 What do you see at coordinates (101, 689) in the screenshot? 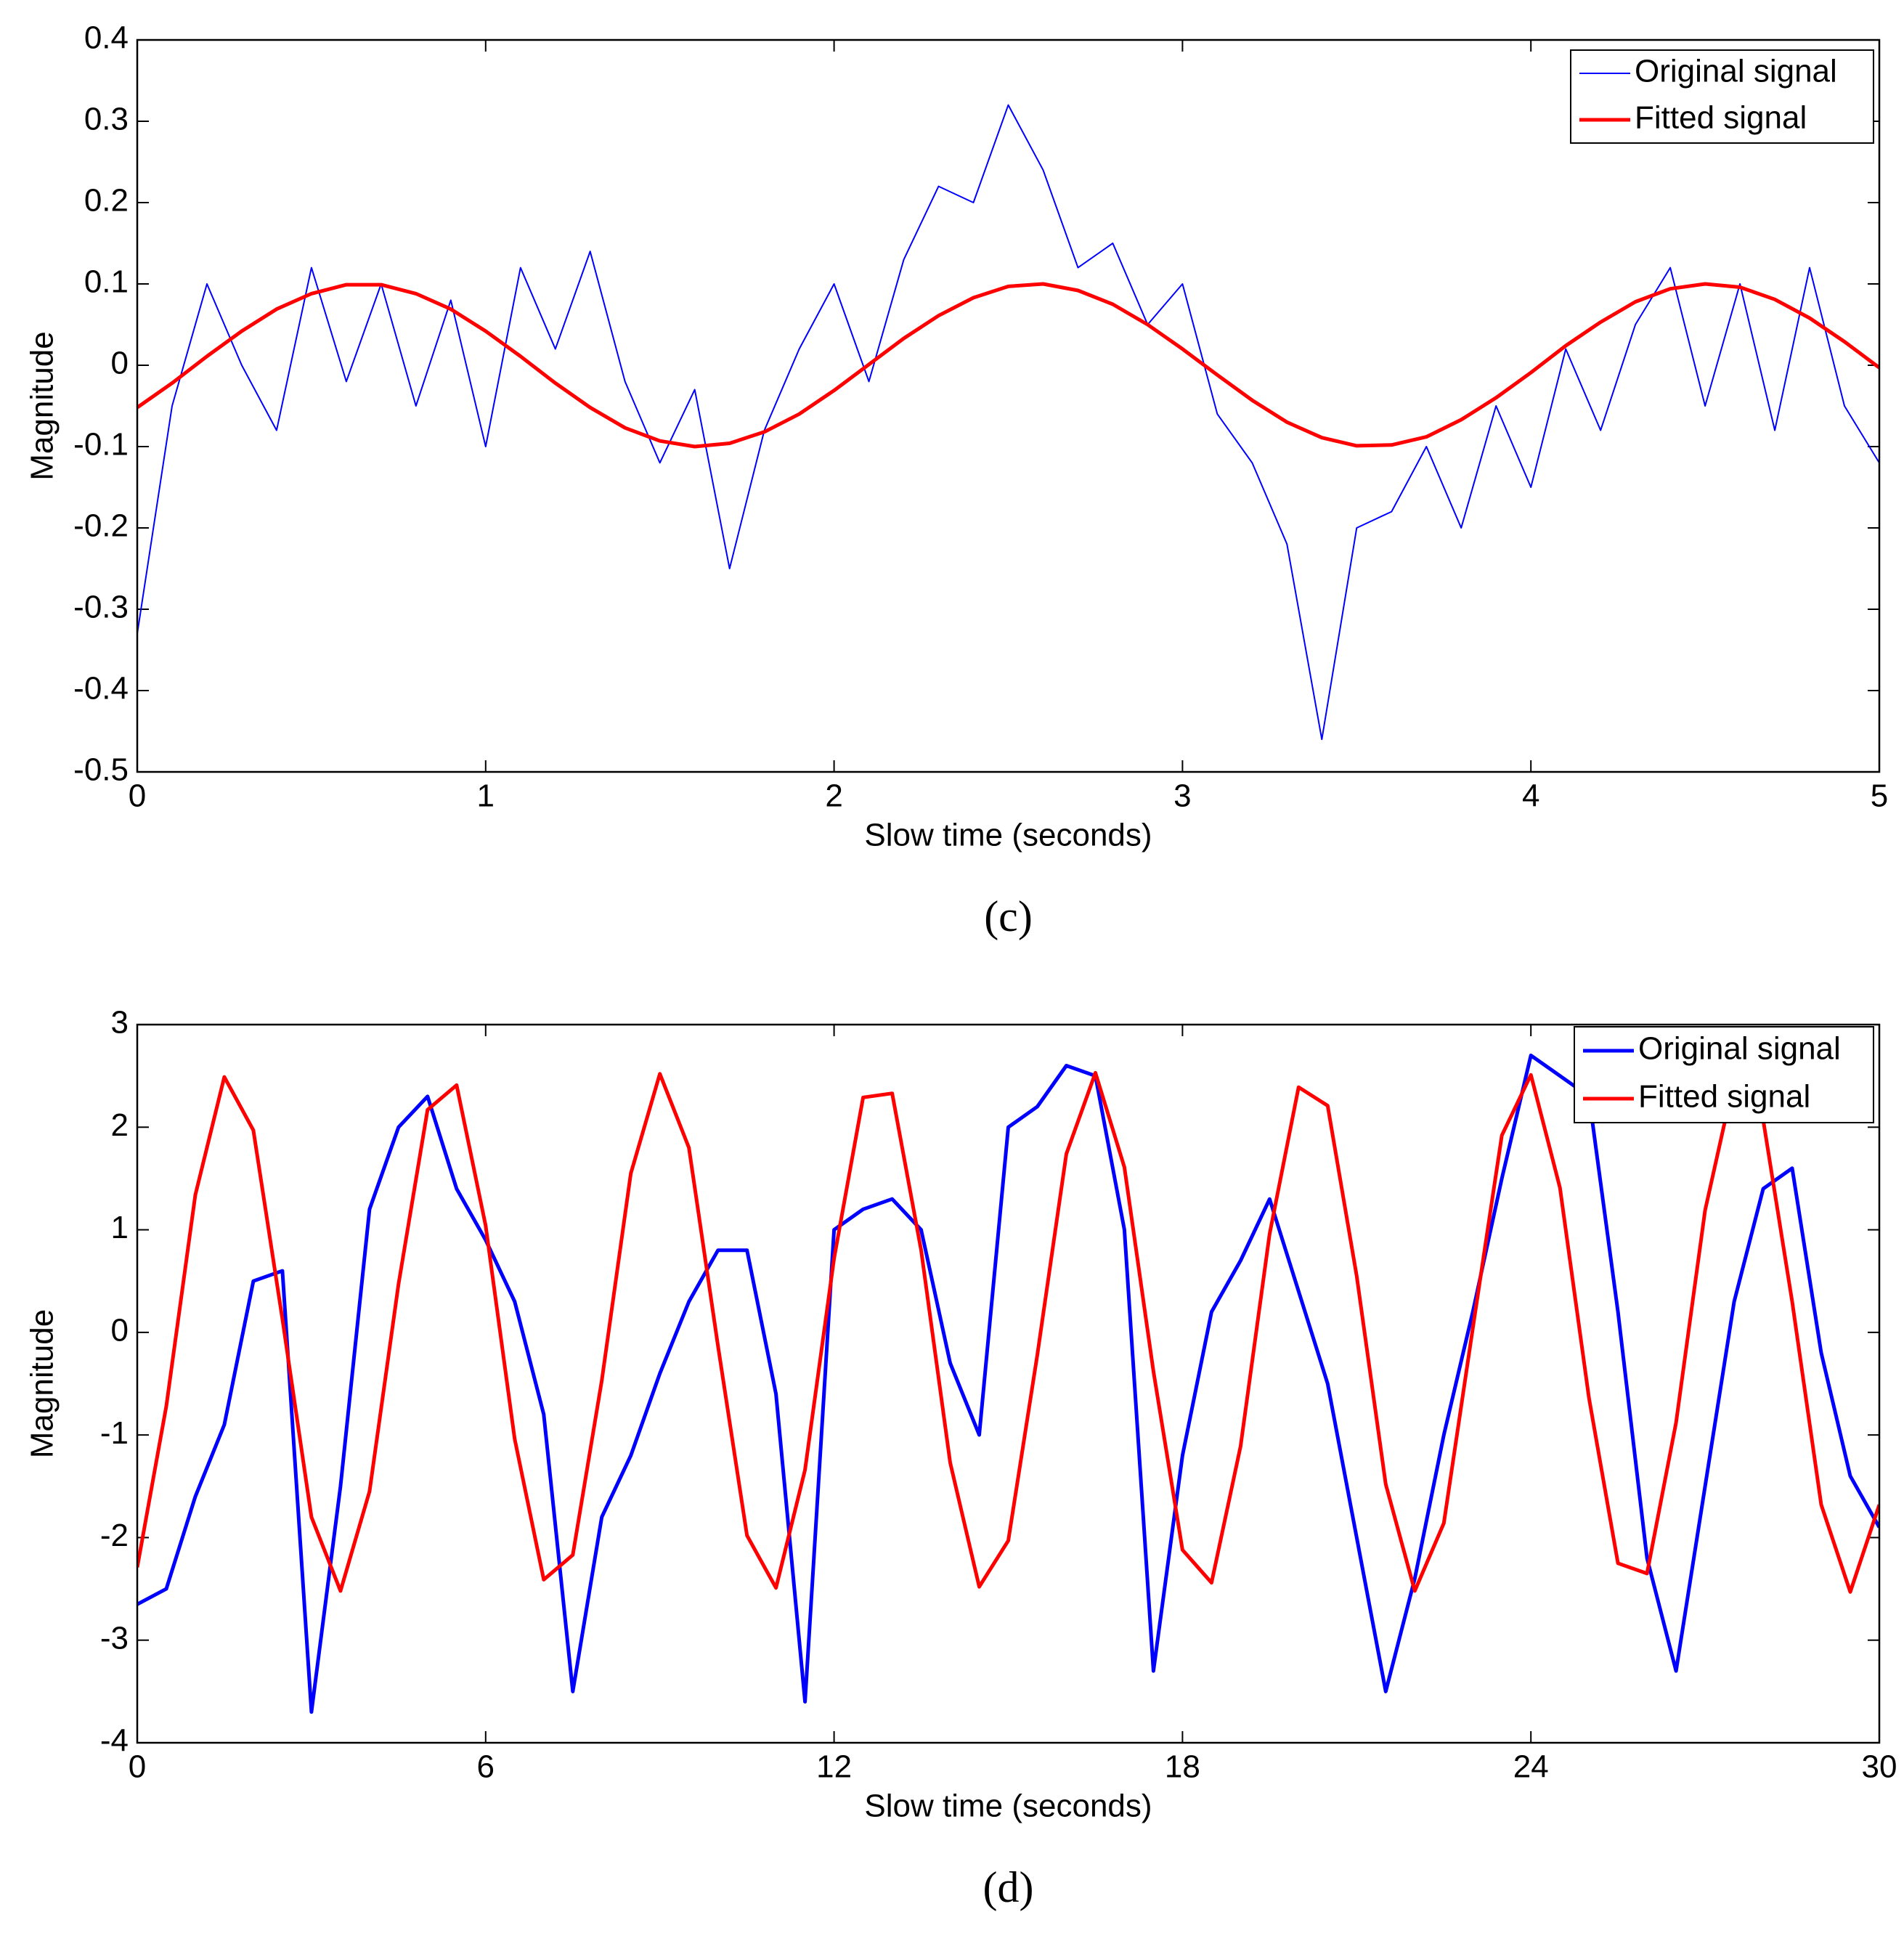
I see `y-tick-label: -0.4` at bounding box center [101, 689].